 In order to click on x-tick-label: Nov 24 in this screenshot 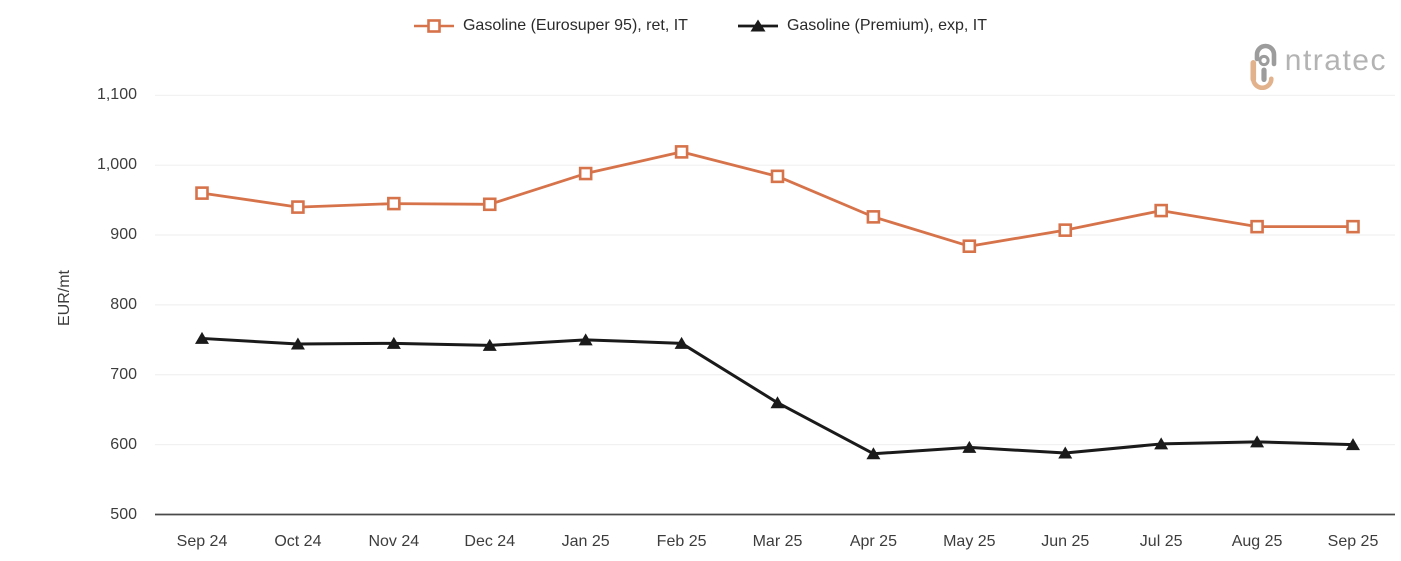, I will do `click(394, 541)`.